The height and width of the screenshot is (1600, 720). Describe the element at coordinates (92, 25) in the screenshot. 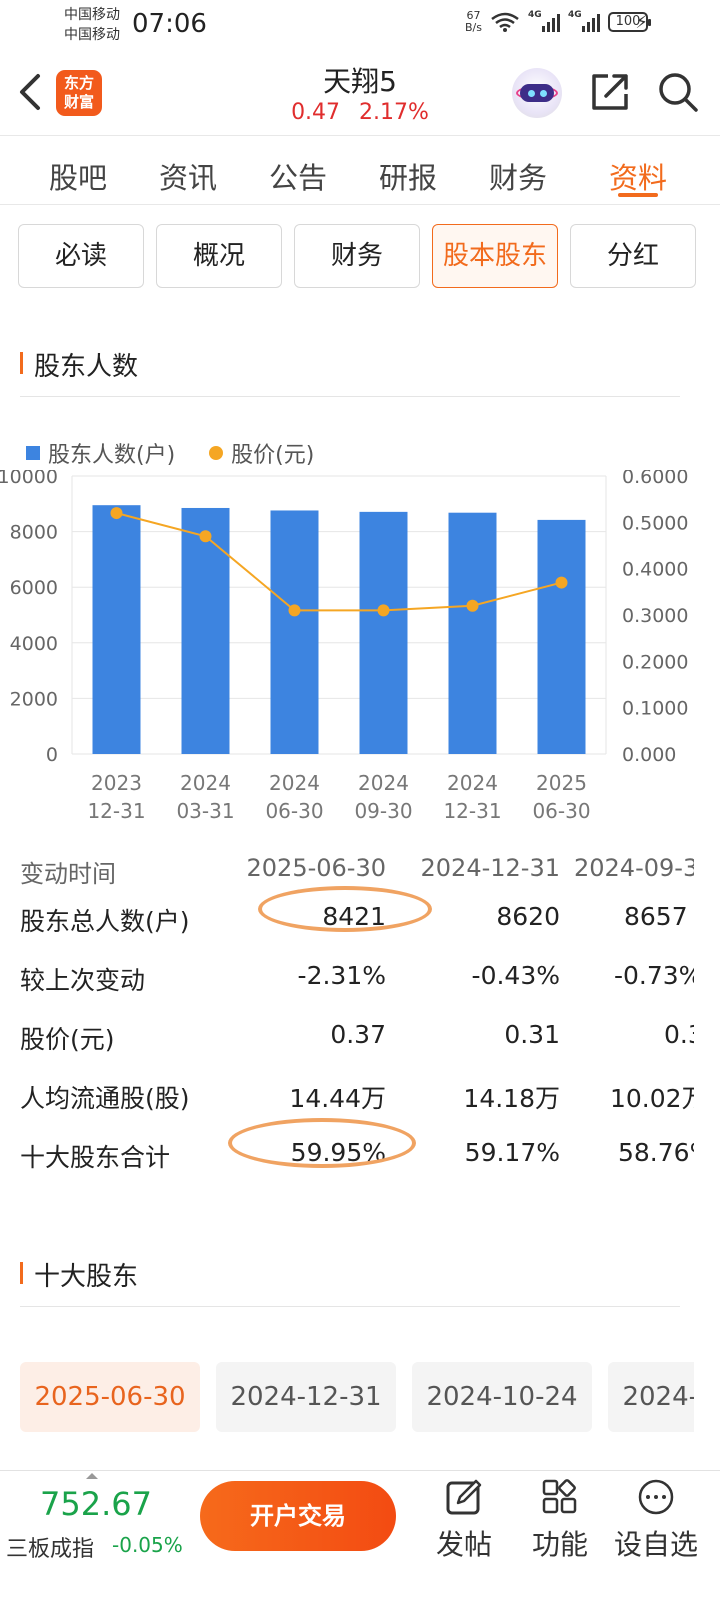

I see `carrier-info: 中国移动 中国移动` at that location.